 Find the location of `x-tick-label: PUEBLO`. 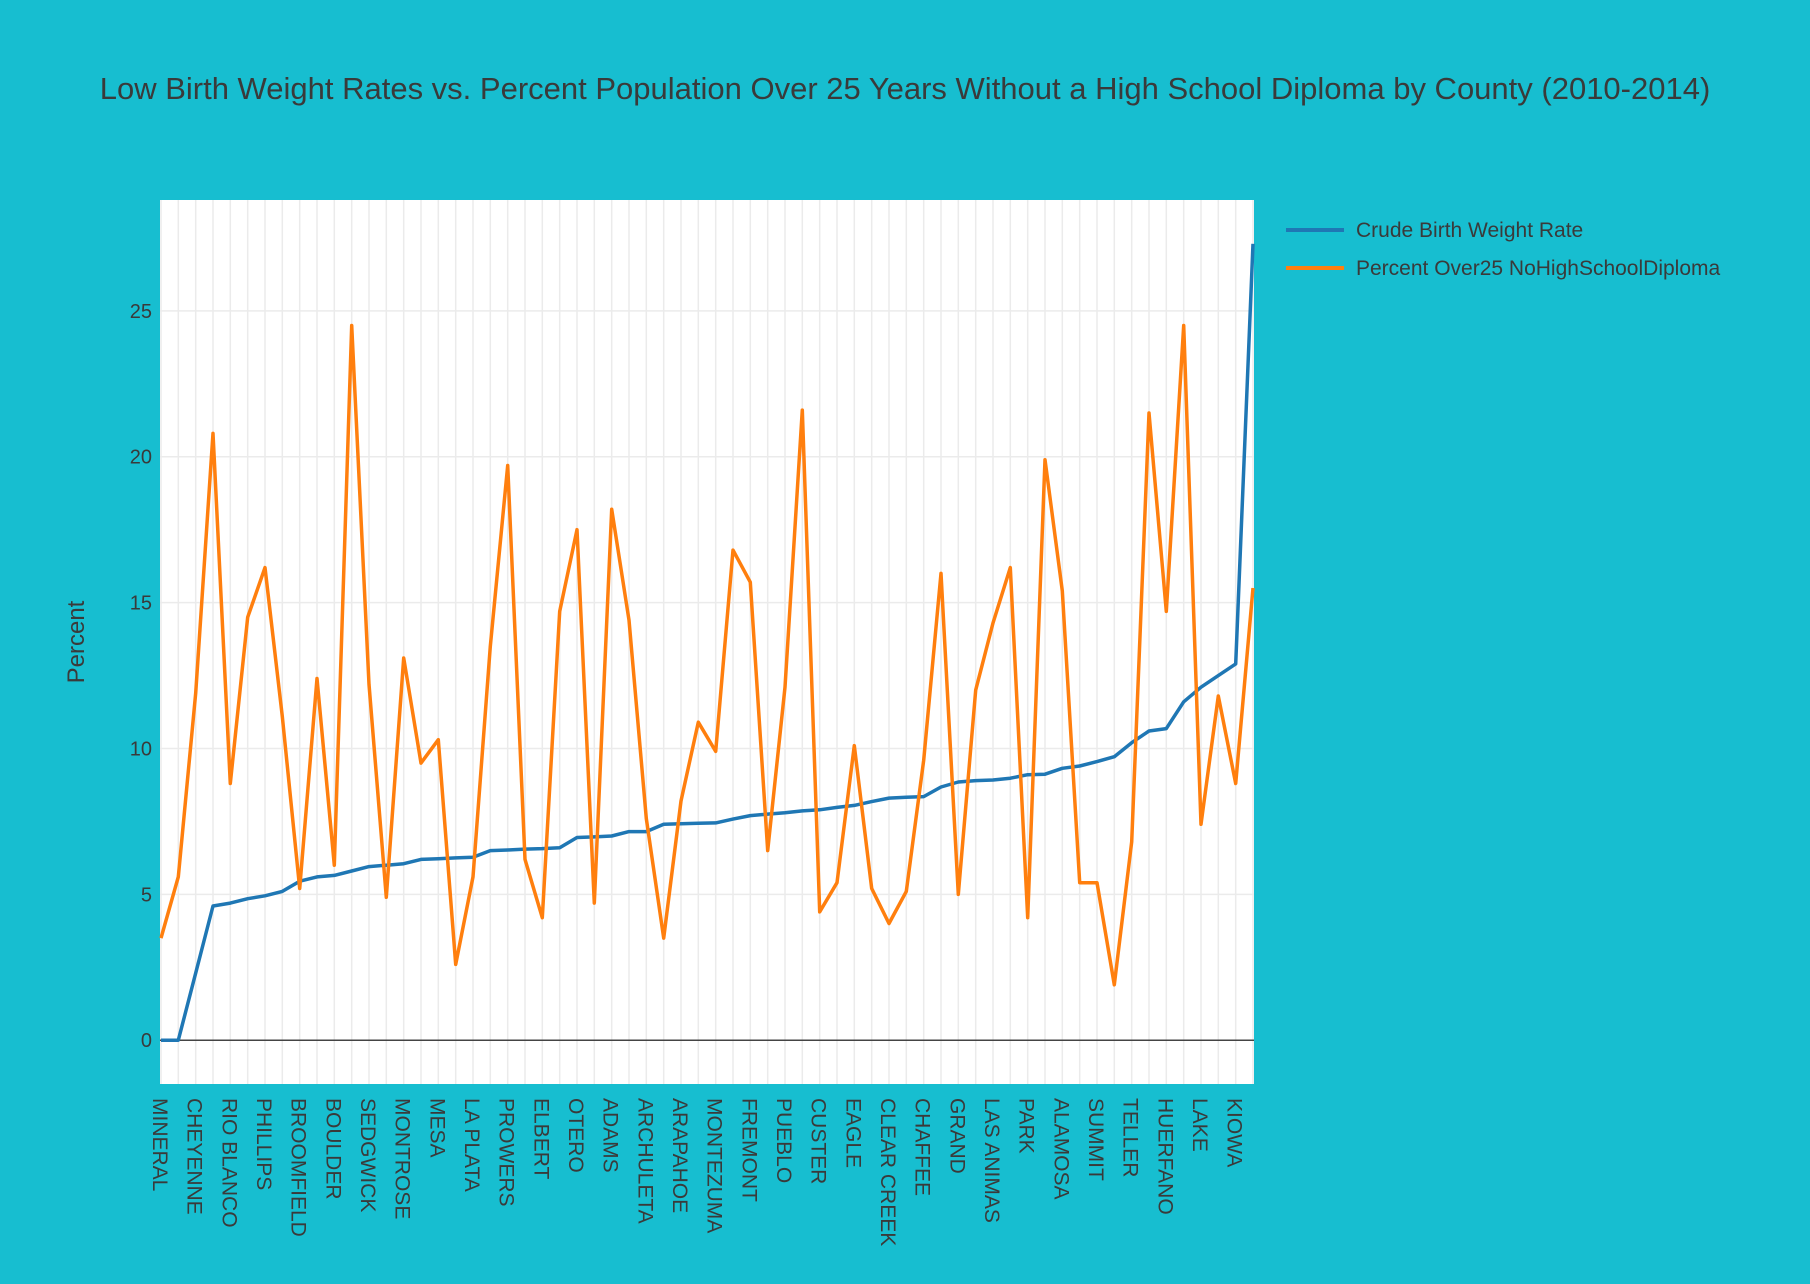

x-tick-label: PUEBLO is located at coordinates (783, 1140).